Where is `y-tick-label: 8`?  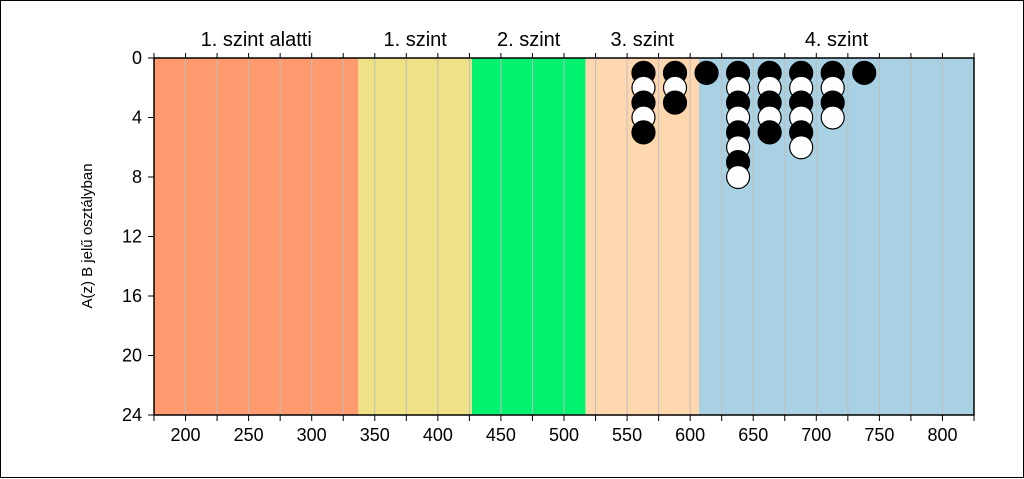
y-tick-label: 8 is located at coordinates (137, 177).